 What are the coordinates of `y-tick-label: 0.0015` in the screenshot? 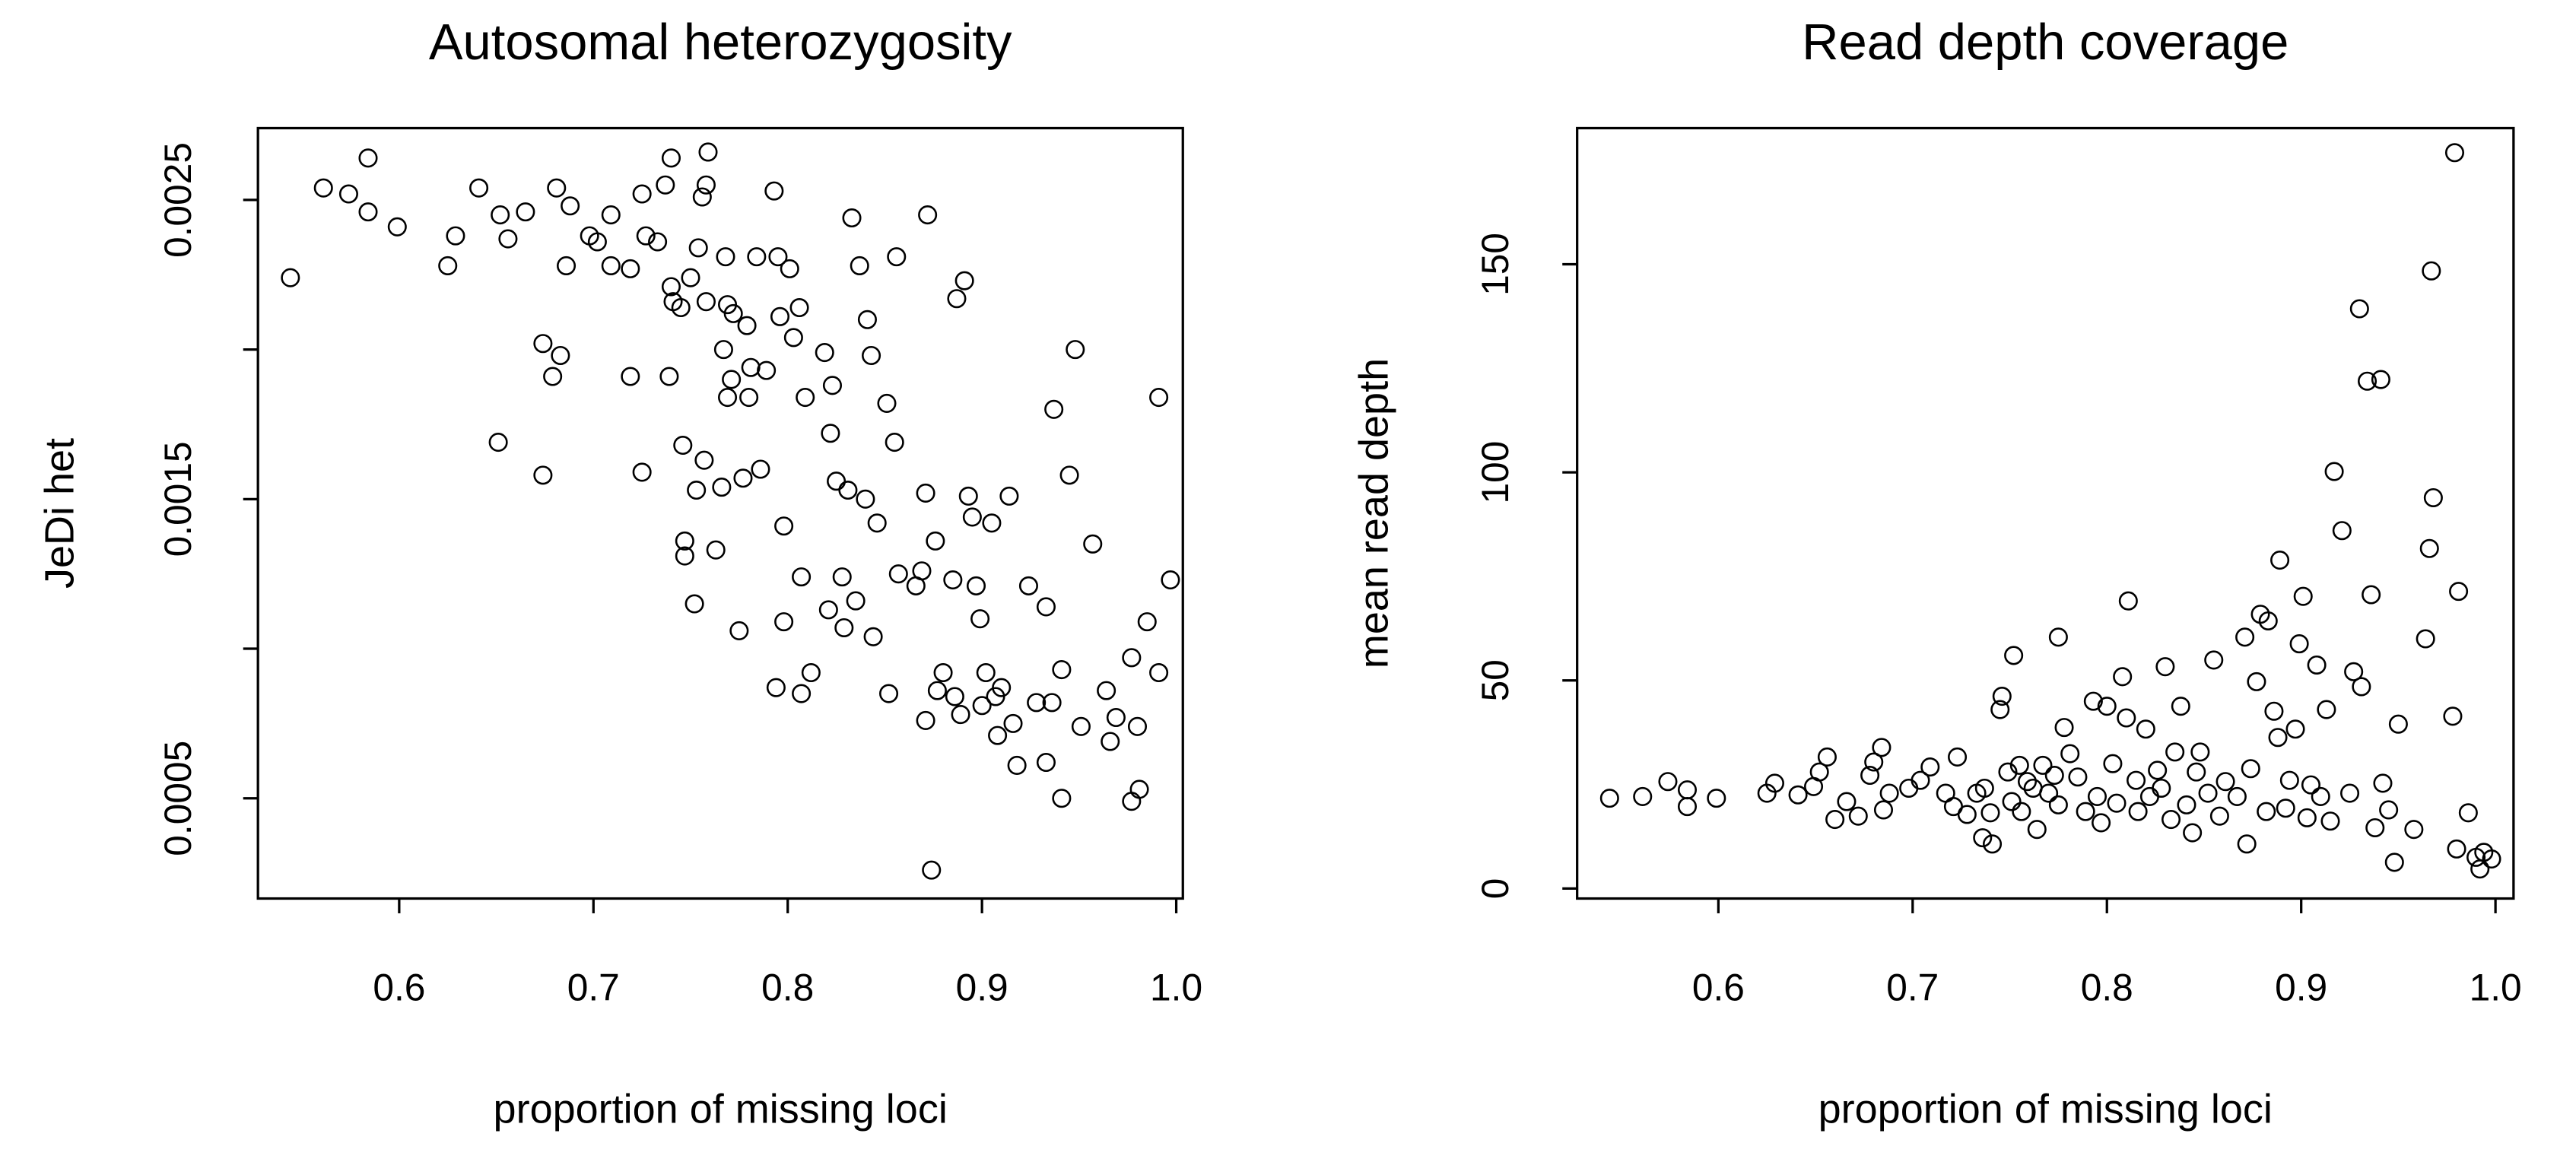 It's located at (178, 499).